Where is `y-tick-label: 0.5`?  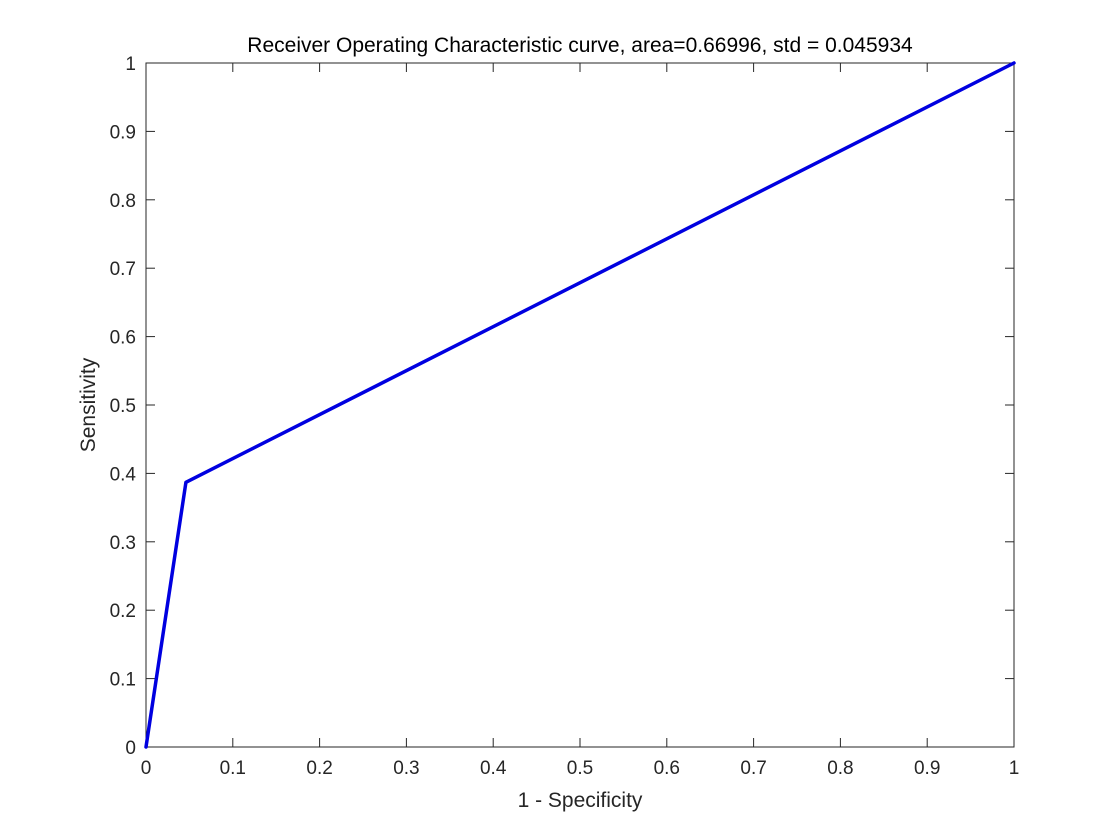
y-tick-label: 0.5 is located at coordinates (123, 406).